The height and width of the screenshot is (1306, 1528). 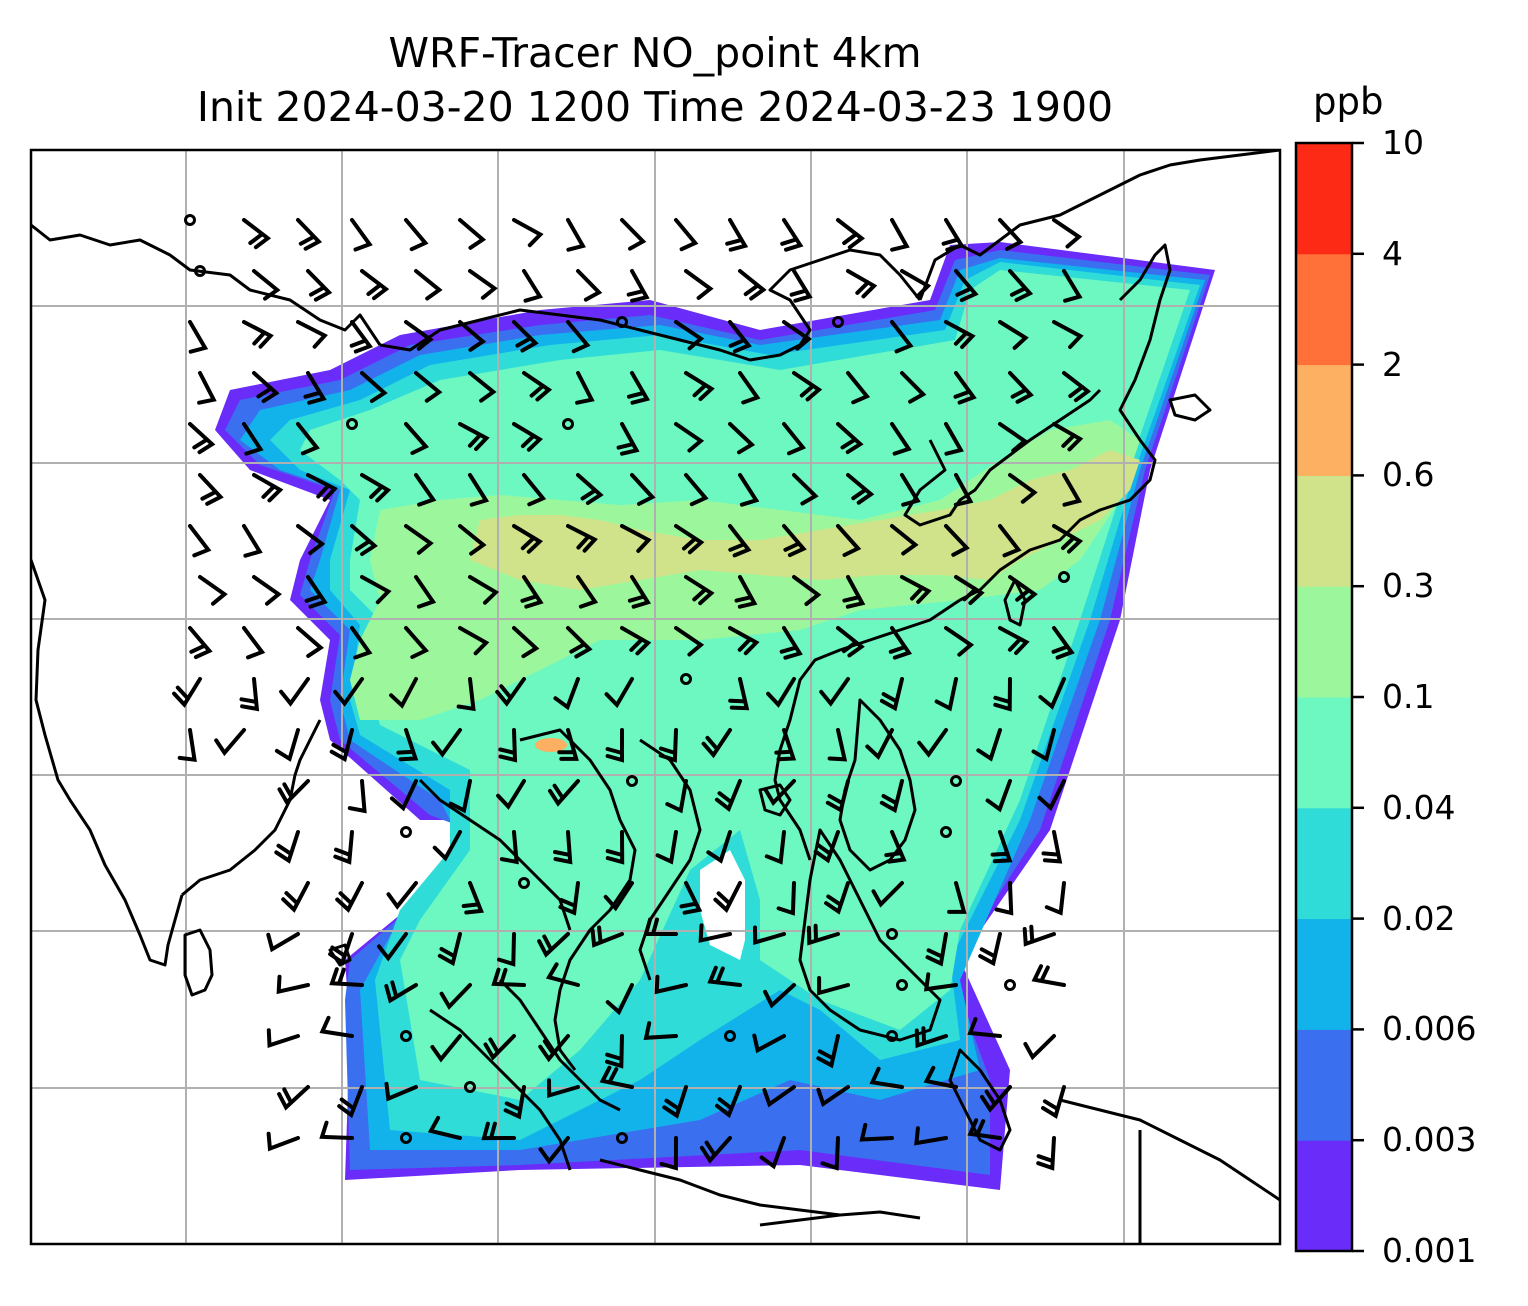 I want to click on field-orange-hotspot, so click(x=551, y=745).